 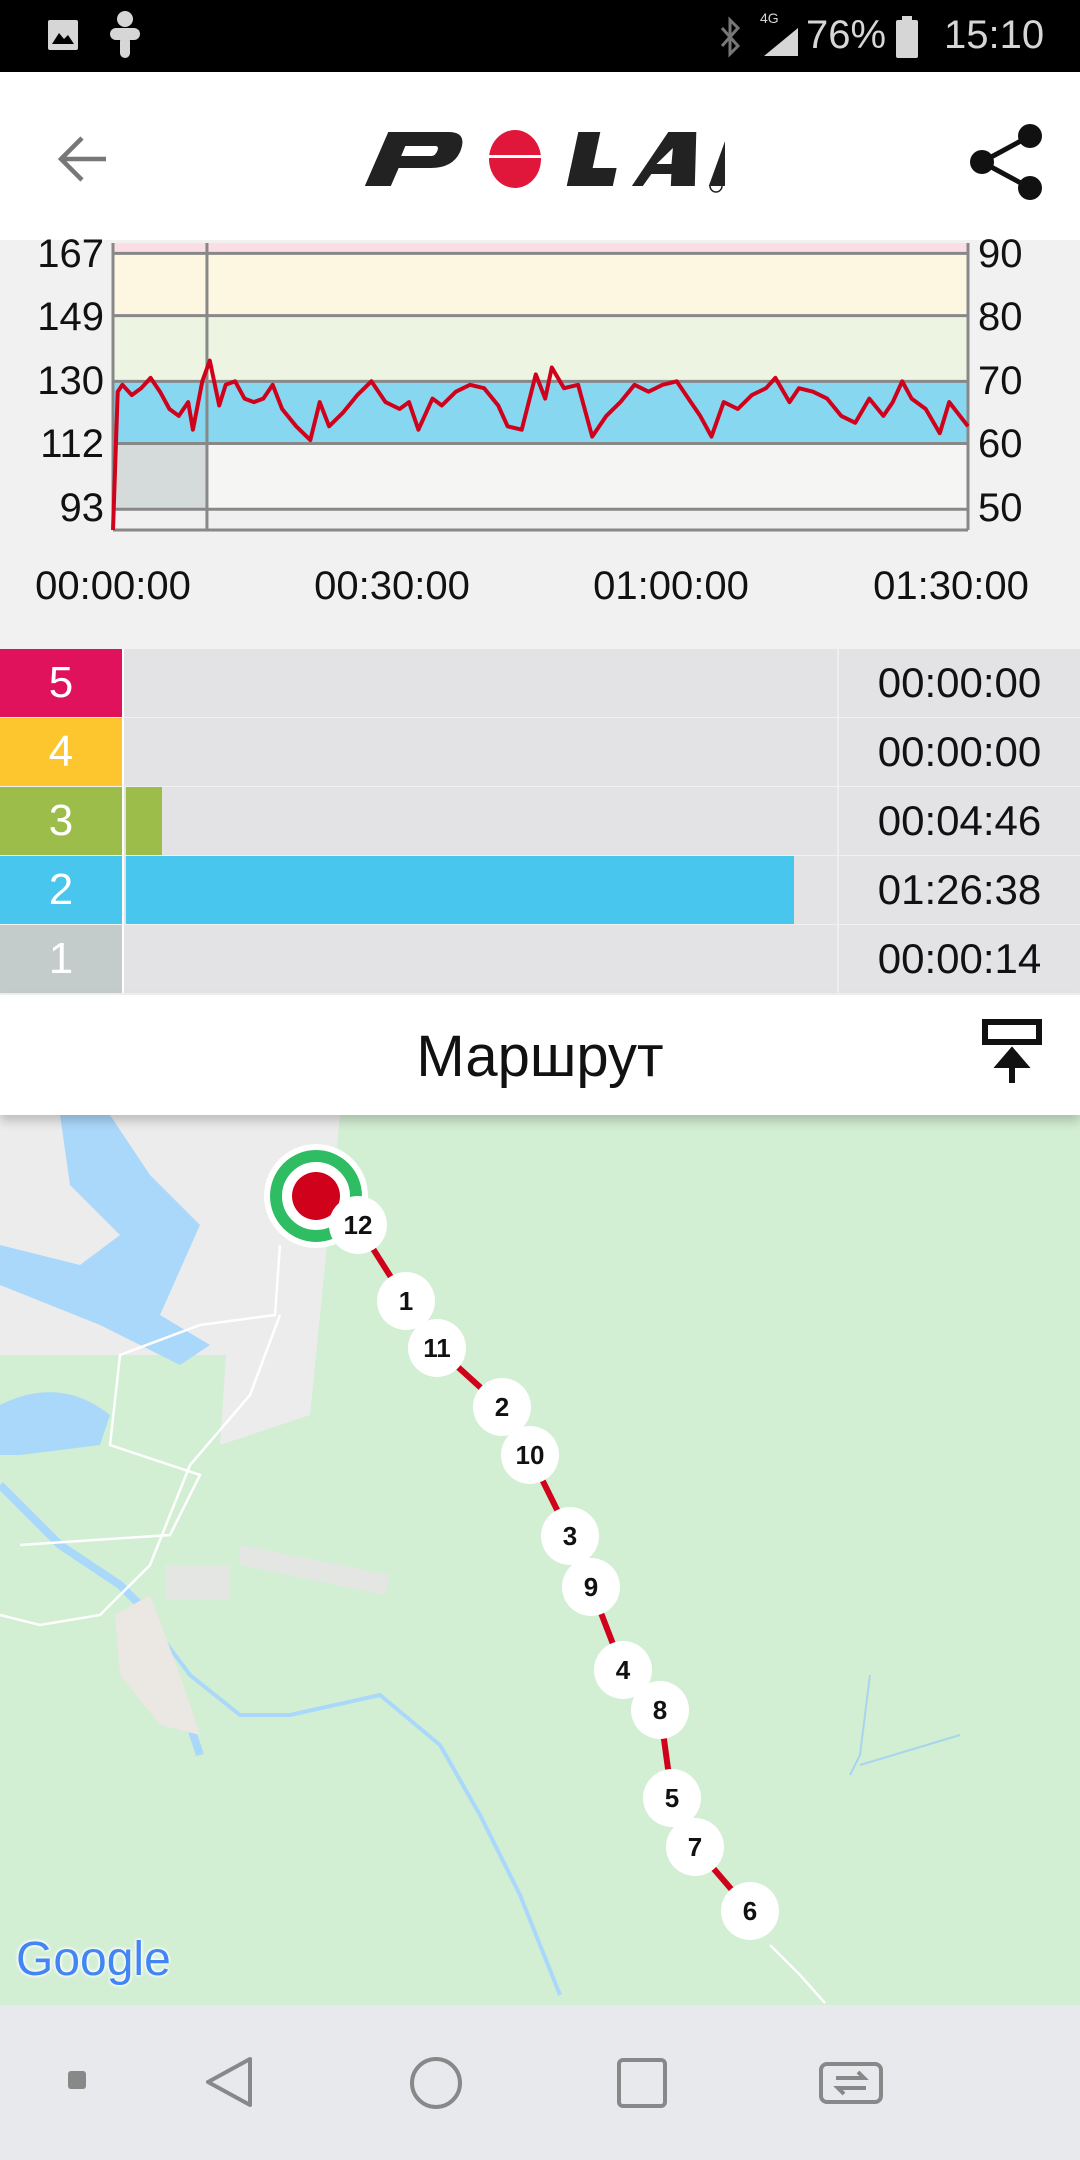 I want to click on y-right-tick: 90, so click(x=1000, y=254).